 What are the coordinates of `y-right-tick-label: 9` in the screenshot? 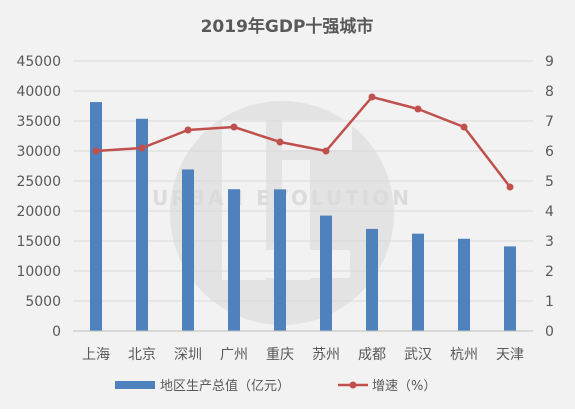 It's located at (549, 62).